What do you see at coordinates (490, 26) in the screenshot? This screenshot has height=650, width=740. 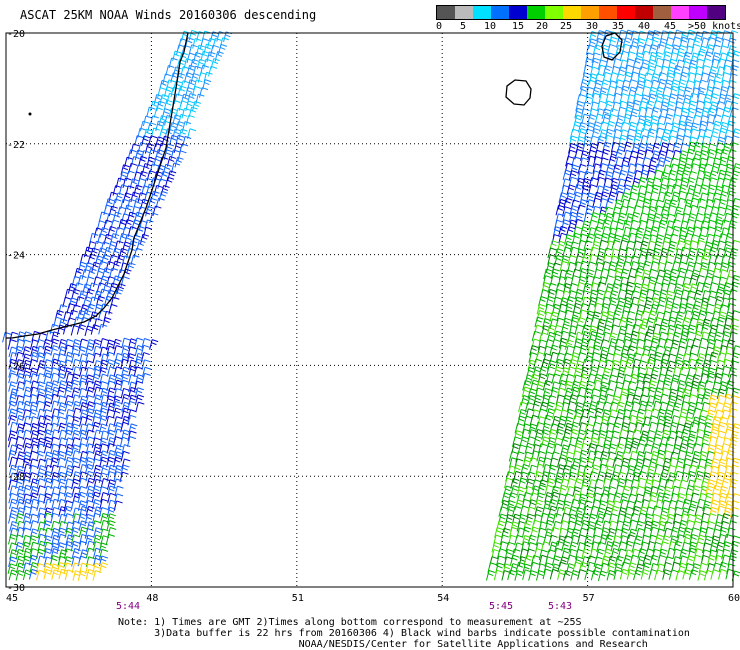 I see `legend-label: 10` at bounding box center [490, 26].